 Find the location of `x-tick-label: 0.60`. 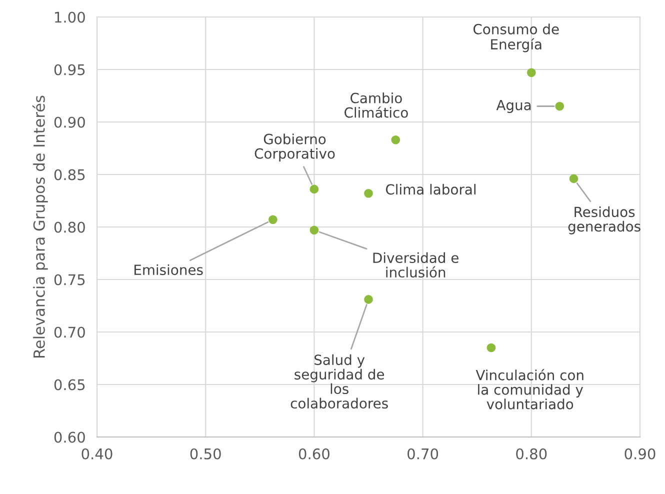

x-tick-label: 0.60 is located at coordinates (314, 454).